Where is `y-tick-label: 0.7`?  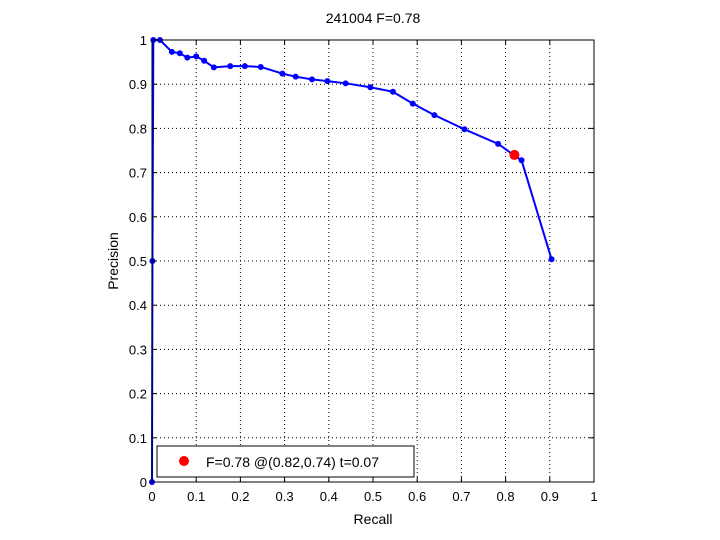
y-tick-label: 0.7 is located at coordinates (138, 173).